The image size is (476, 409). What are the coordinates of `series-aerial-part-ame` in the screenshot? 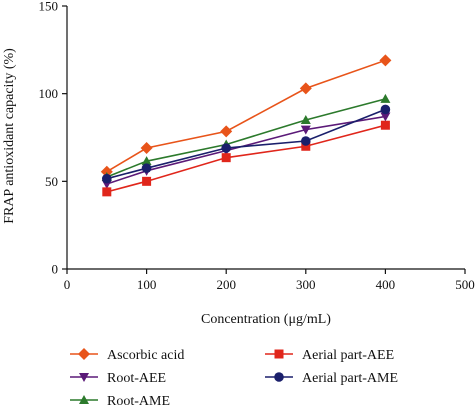 It's located at (246, 144).